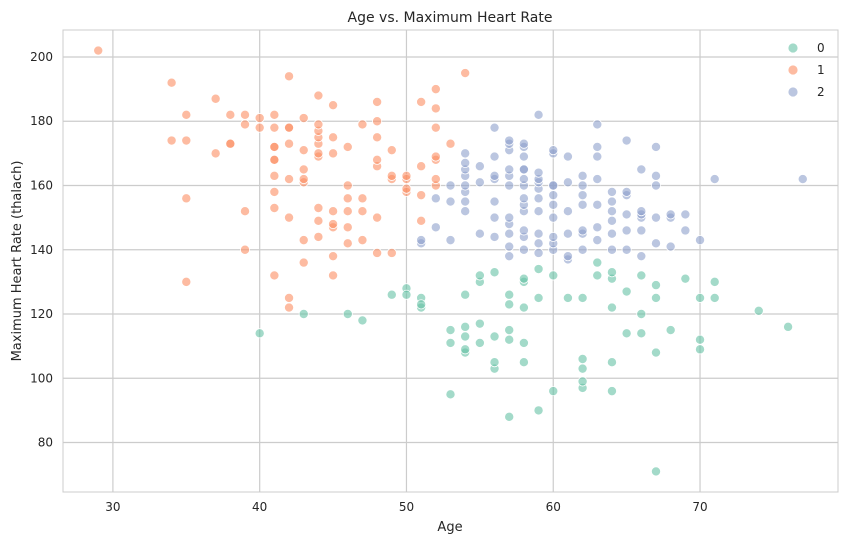 The height and width of the screenshot is (545, 847). What do you see at coordinates (821, 48) in the screenshot?
I see `legend-label: 0` at bounding box center [821, 48].